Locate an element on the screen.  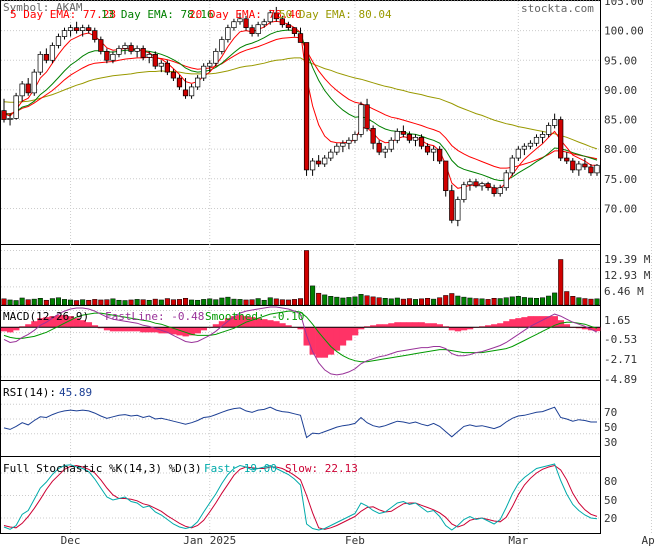
price-tick-label: 85.00 is located at coordinates (620, 120).